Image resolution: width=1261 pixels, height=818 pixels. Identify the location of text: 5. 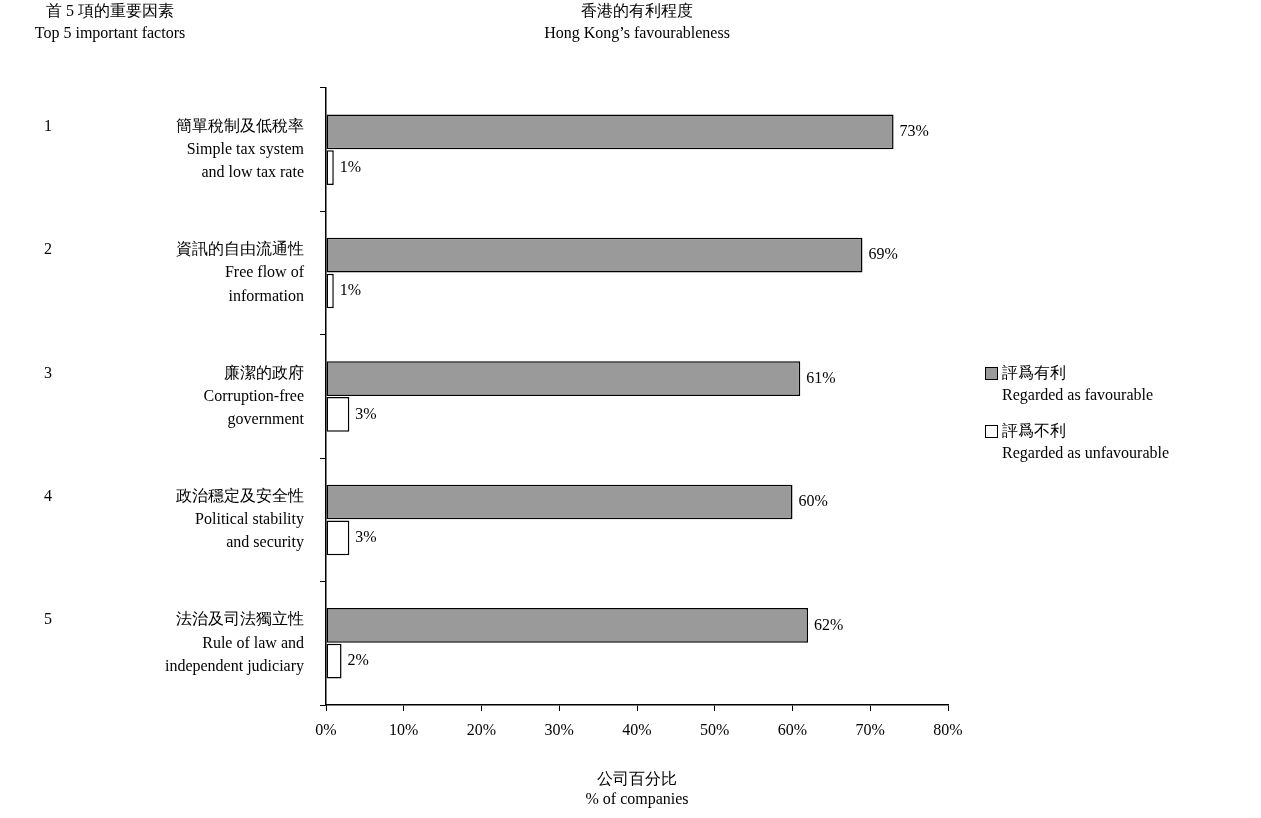
(48, 619).